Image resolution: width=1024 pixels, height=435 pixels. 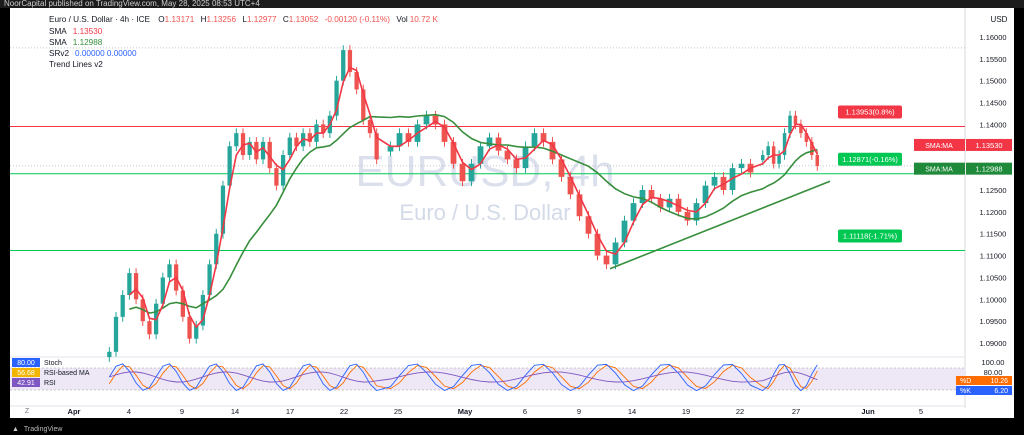 What do you see at coordinates (525, 411) in the screenshot?
I see `time-tick-label: 6` at bounding box center [525, 411].